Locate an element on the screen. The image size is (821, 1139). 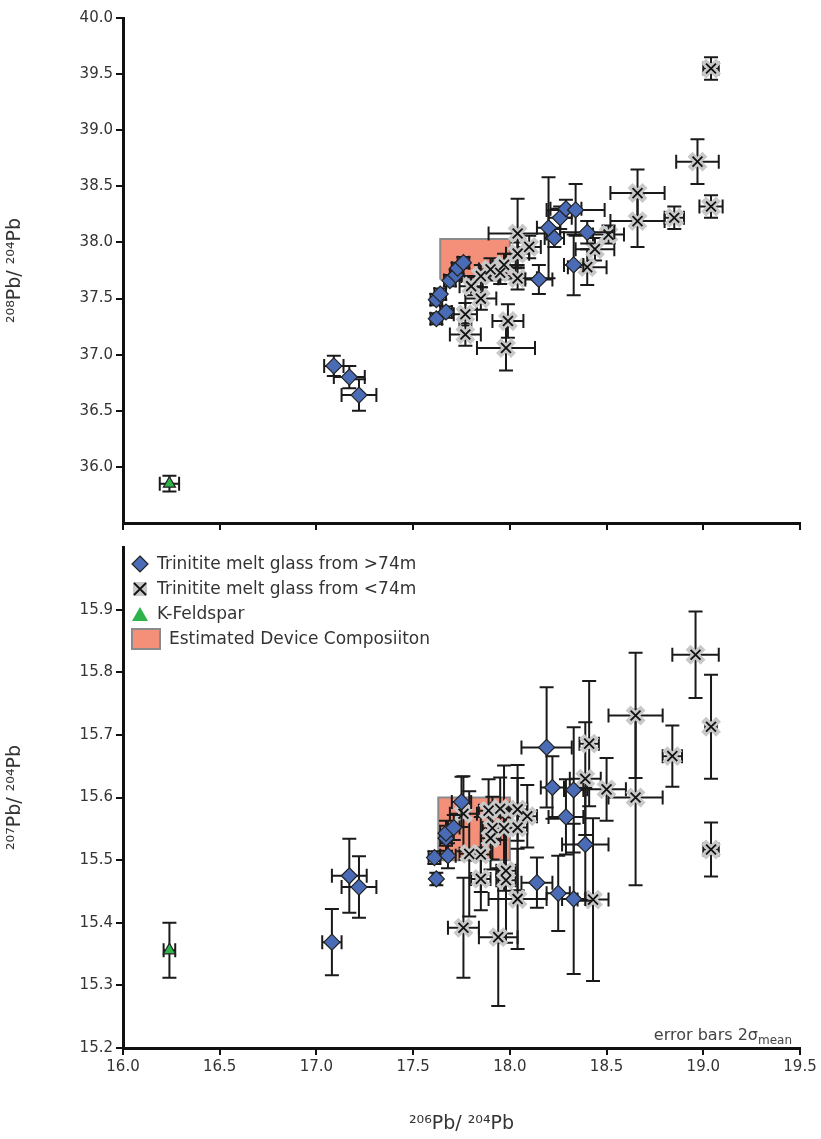
y-tick-label: 40.0 is located at coordinates (96, 16).